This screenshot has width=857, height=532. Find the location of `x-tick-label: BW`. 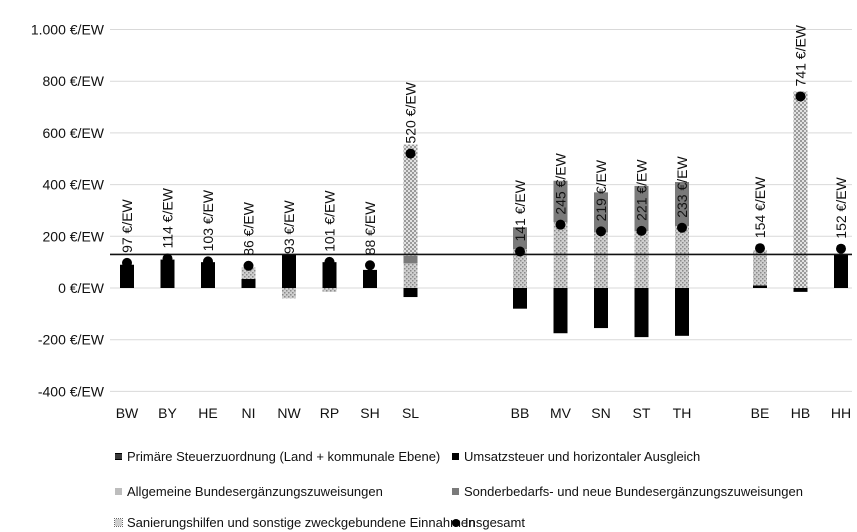

x-tick-label: BW is located at coordinates (127, 413).